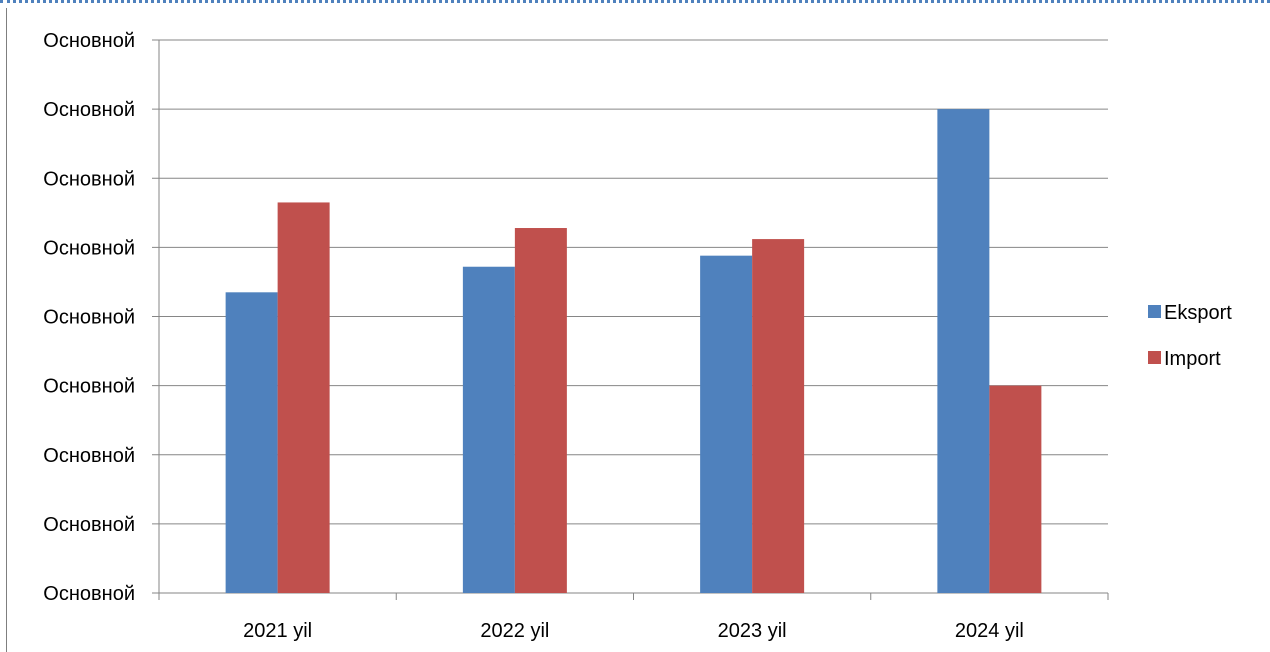 This screenshot has height=652, width=1270. Describe the element at coordinates (752, 631) in the screenshot. I see `x-tick-label: 2023 yil` at that location.